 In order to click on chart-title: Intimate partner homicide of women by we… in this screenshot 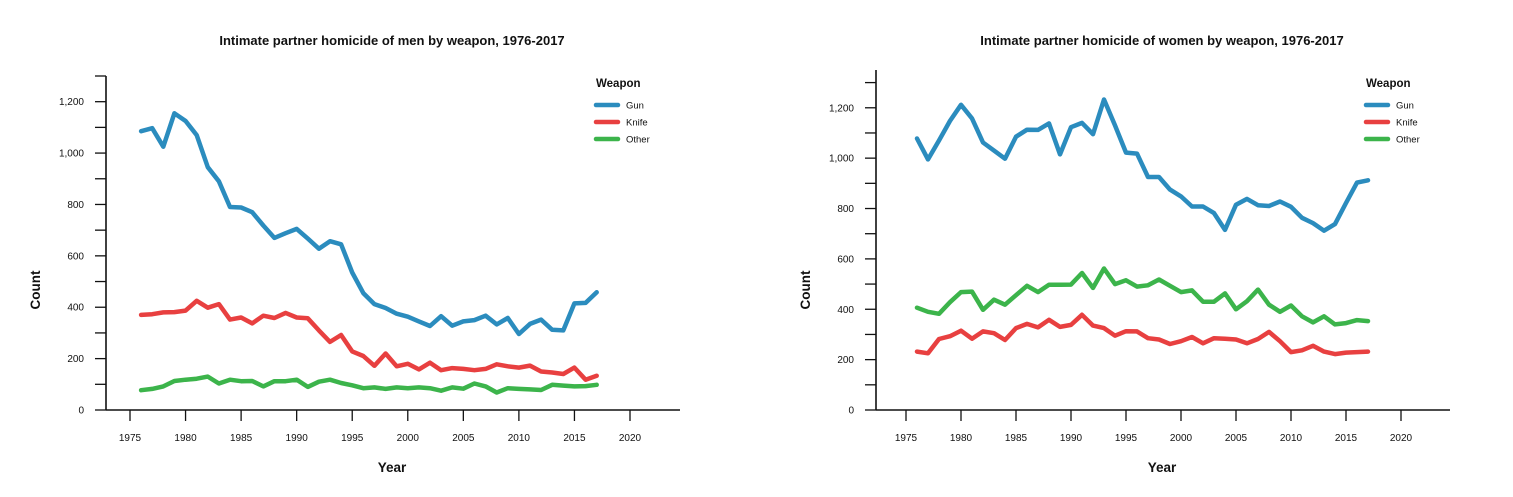, I will do `click(1161, 40)`.